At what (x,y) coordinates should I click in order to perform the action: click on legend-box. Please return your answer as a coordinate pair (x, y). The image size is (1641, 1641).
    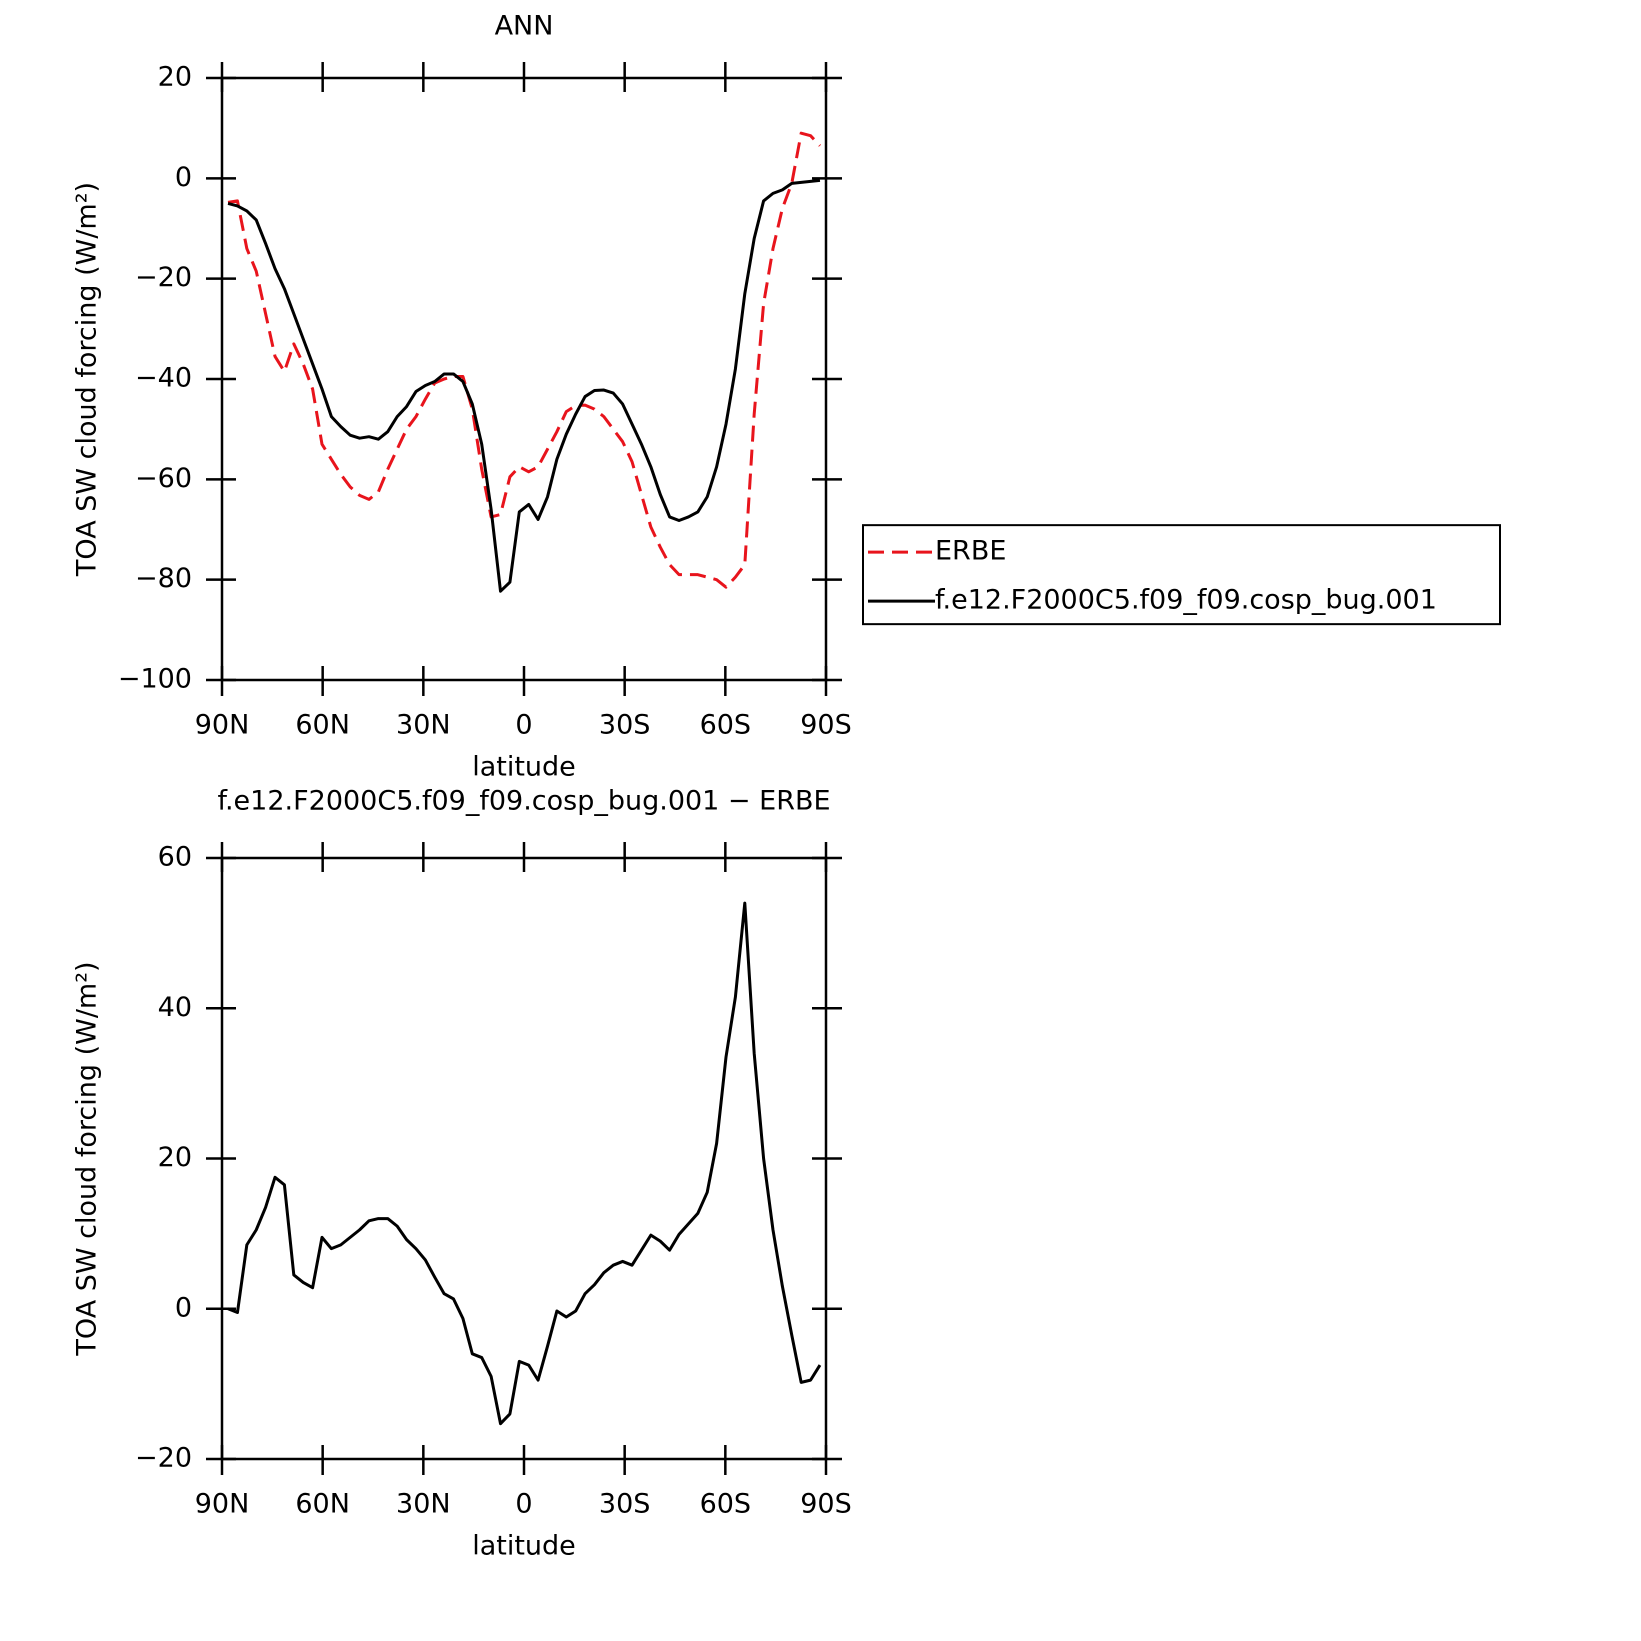
    Looking at the image, I should click on (1181, 575).